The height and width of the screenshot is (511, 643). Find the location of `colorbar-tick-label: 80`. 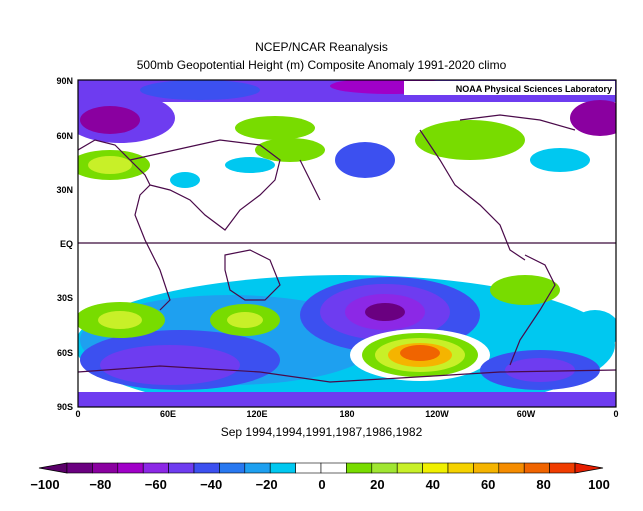

colorbar-tick-label: 80 is located at coordinates (543, 484).